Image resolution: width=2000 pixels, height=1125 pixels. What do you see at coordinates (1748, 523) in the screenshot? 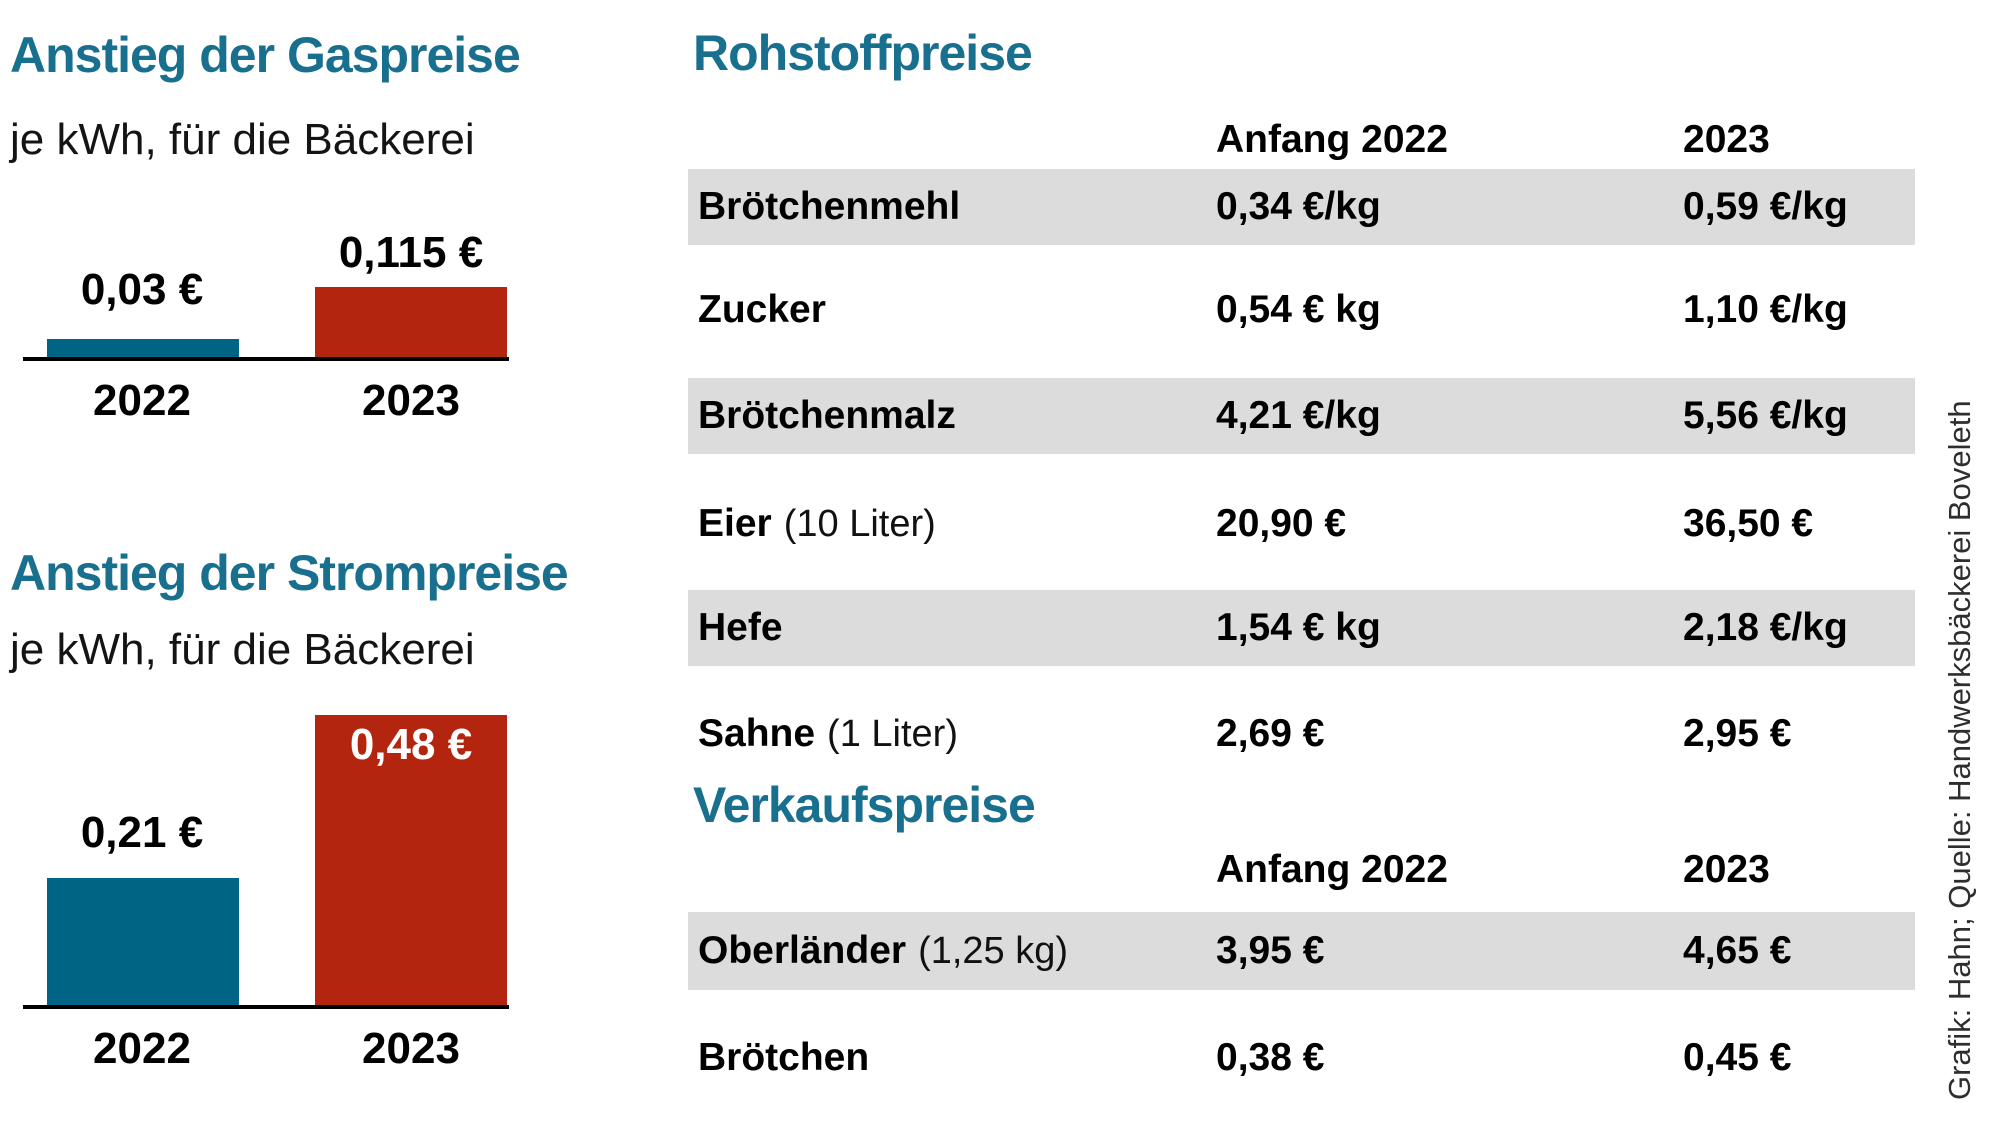
I see `value-2023: 36,50 €` at bounding box center [1748, 523].